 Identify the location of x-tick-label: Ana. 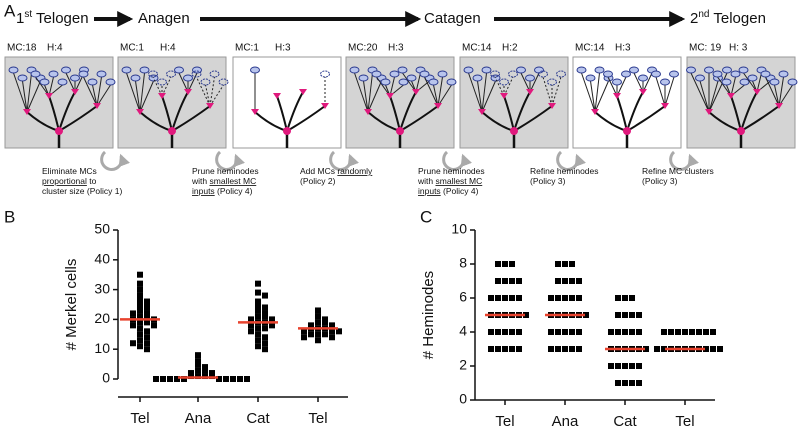
(198, 418).